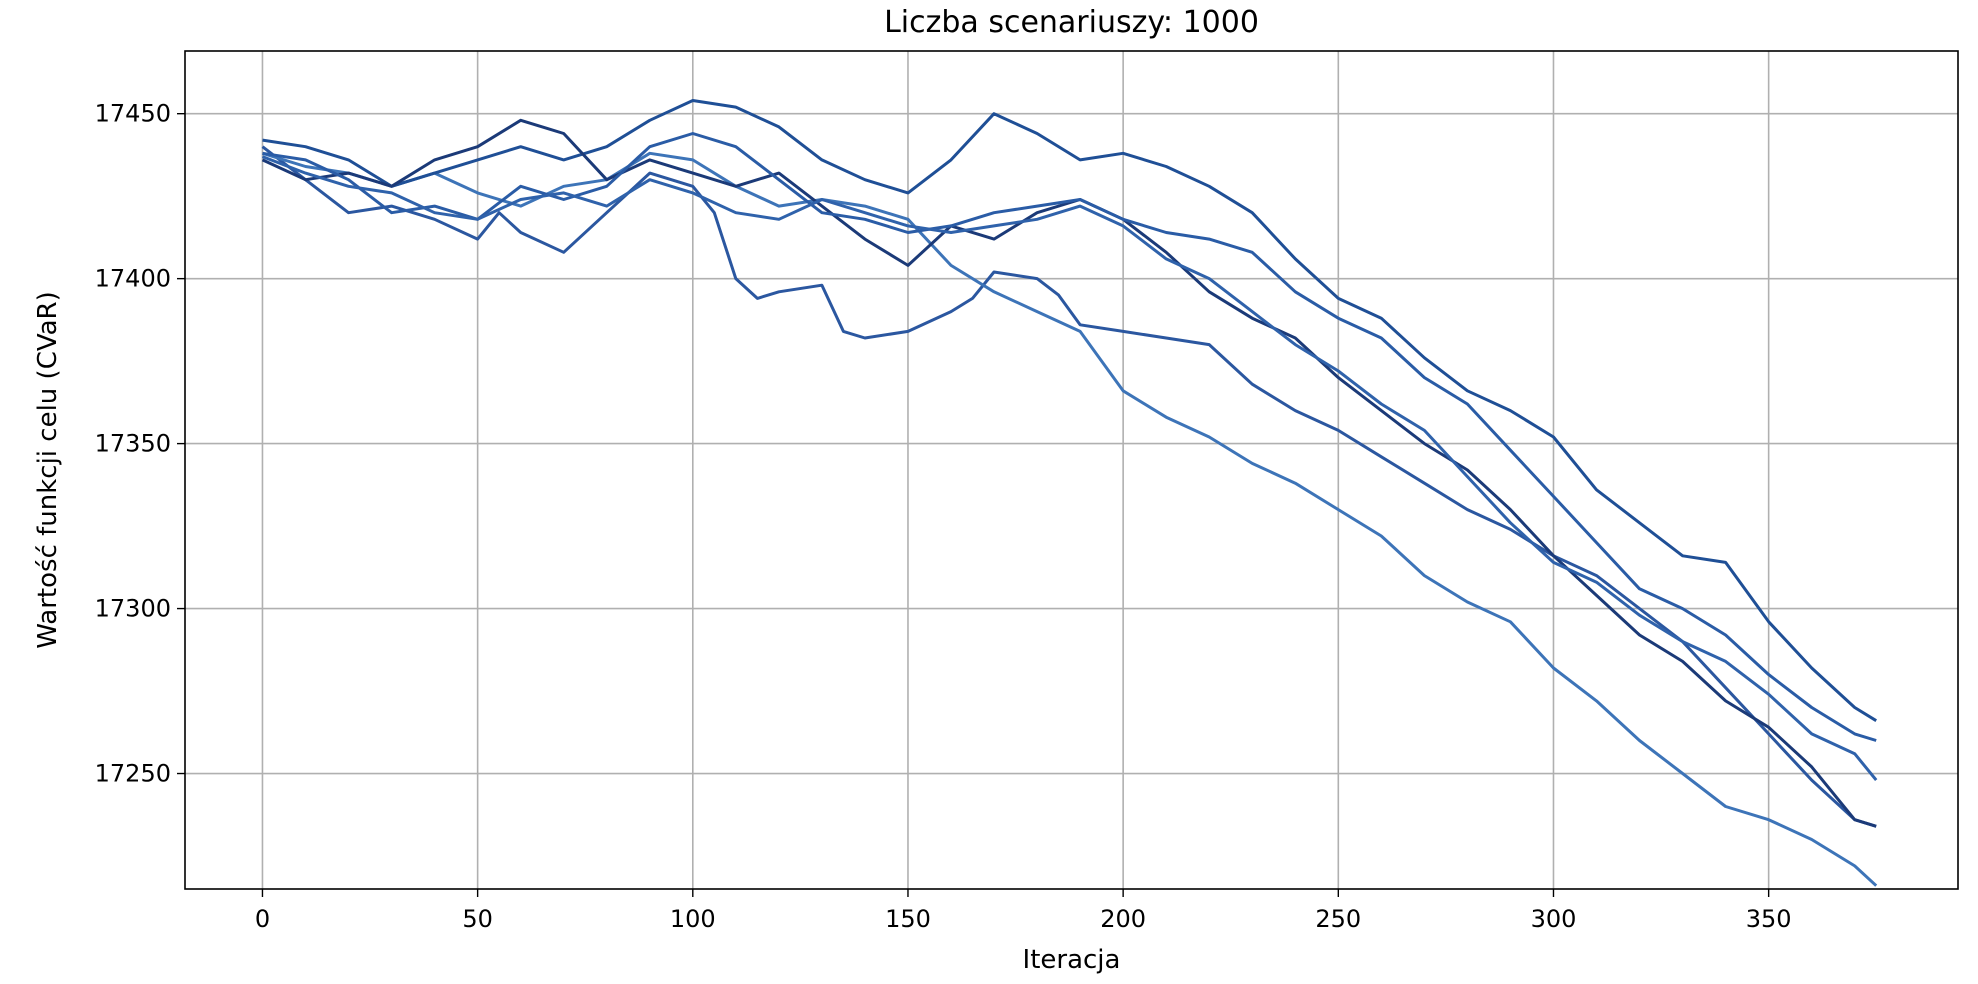  Describe the element at coordinates (1338, 919) in the screenshot. I see `x-tick-label: 250` at that location.